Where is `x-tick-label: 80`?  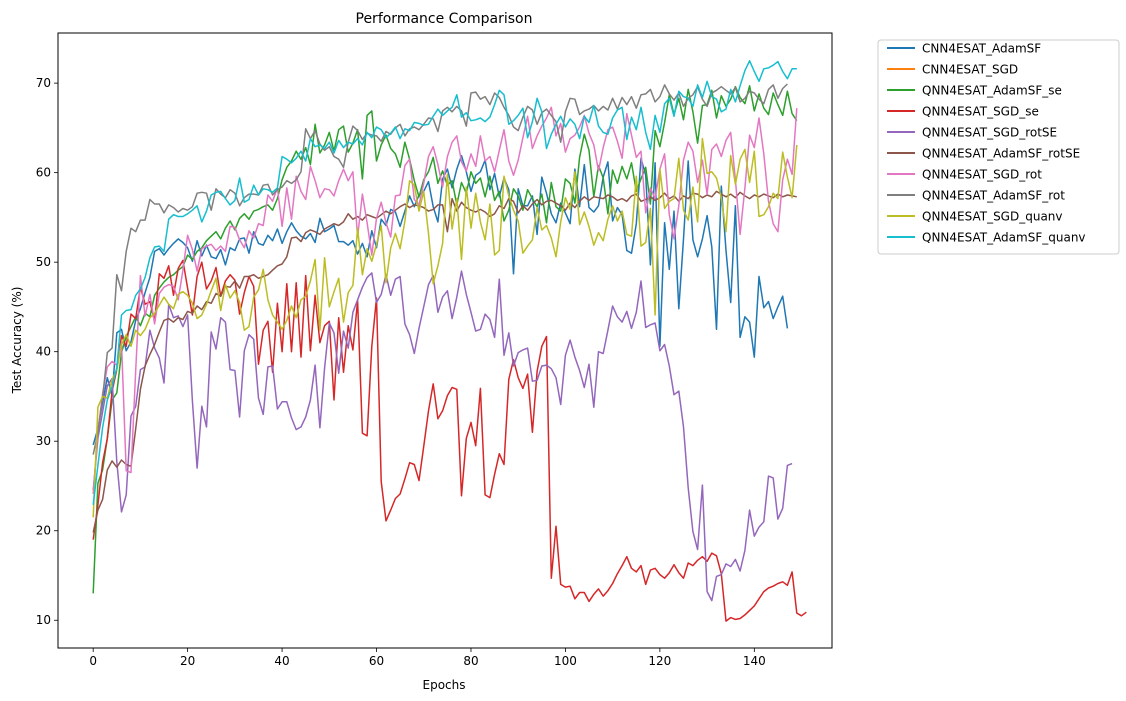 x-tick-label: 80 is located at coordinates (470, 661).